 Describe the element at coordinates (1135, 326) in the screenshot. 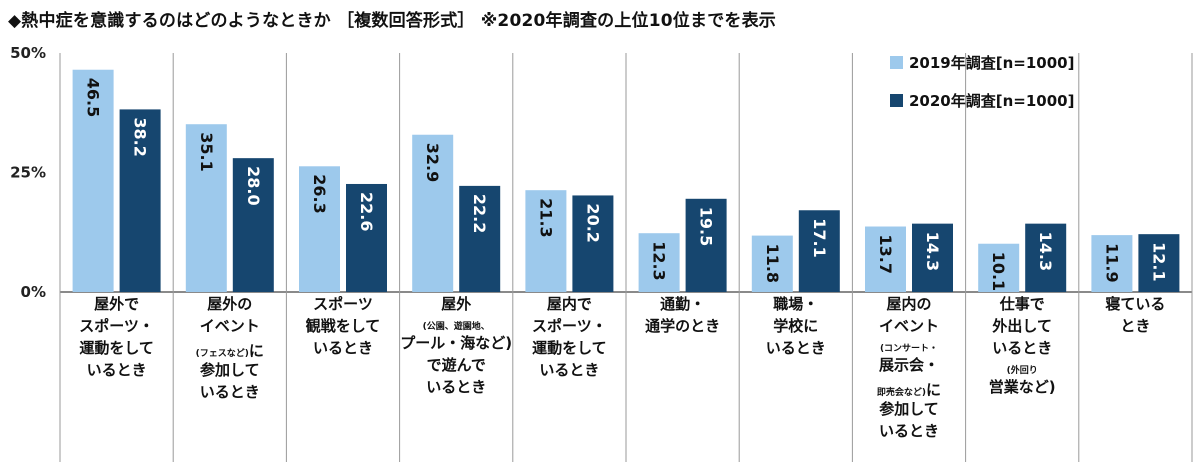

I see `category-label: とき` at that location.